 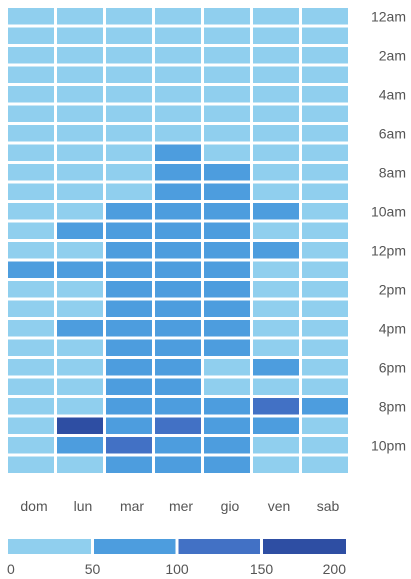 What do you see at coordinates (93, 569) in the screenshot?
I see `legend-tick-50: 50` at bounding box center [93, 569].